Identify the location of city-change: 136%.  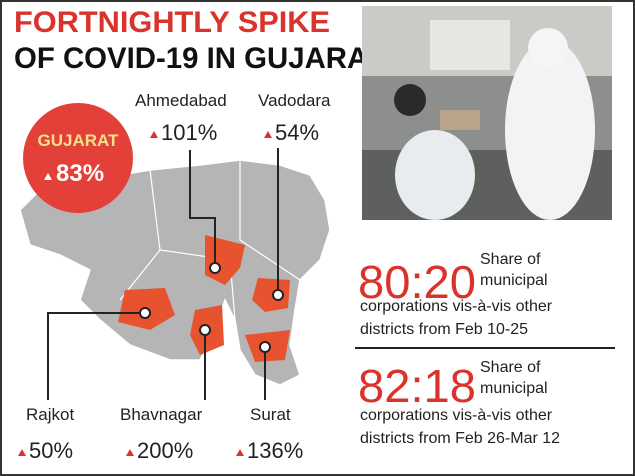
(275, 450).